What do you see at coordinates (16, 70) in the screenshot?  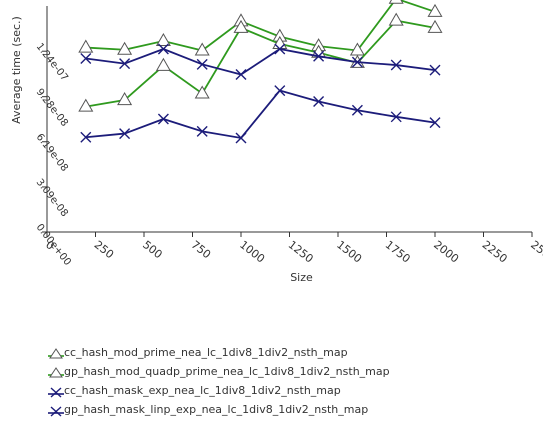 I see `y-axis-title: Average time (sec.)` at bounding box center [16, 70].